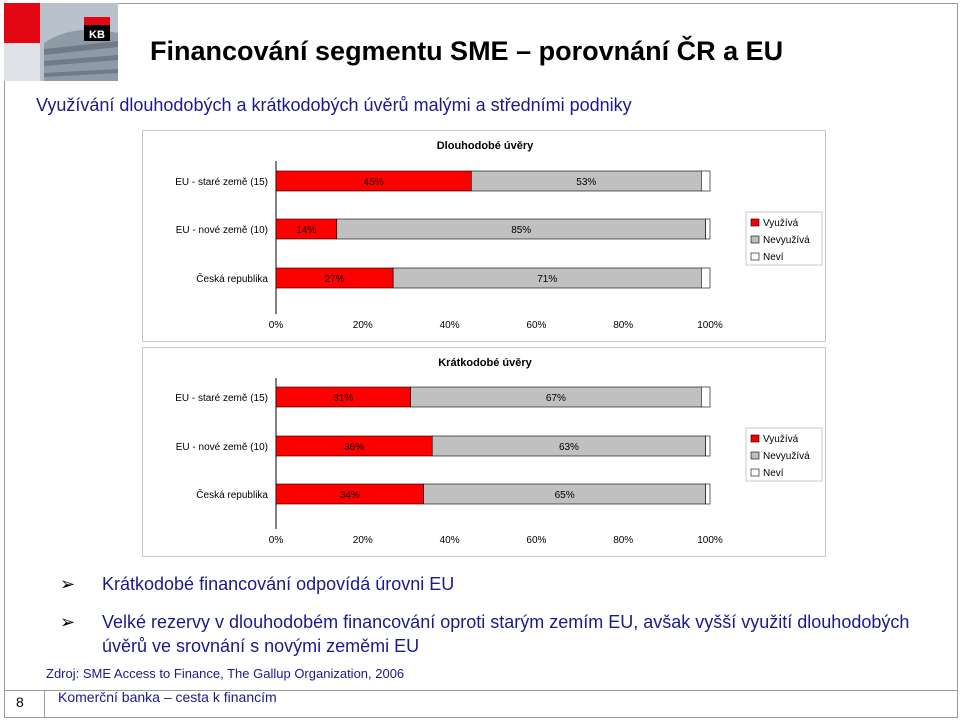 The image size is (960, 721). Describe the element at coordinates (547, 279) in the screenshot. I see `data-label: 71%` at that location.